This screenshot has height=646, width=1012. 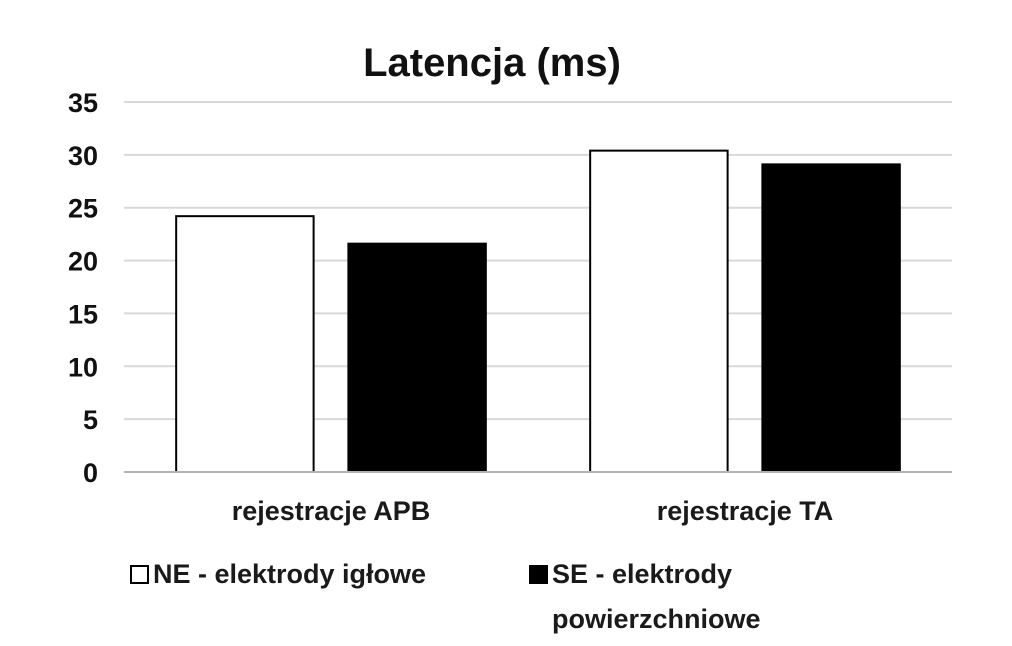 What do you see at coordinates (656, 619) in the screenshot?
I see `legend-label-se-line2: powierzchniowe` at bounding box center [656, 619].